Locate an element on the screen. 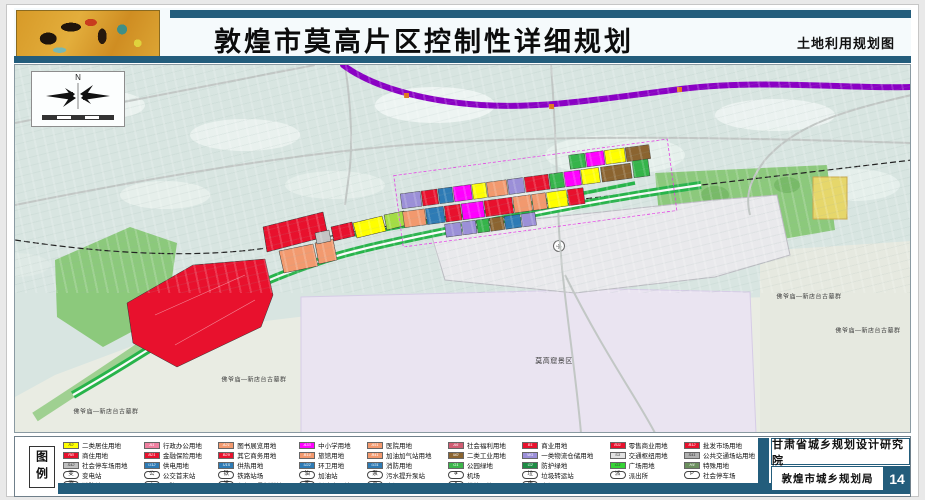 Image resolution: width=925 pixels, height=500 pixels. legend-item: 油加油站 is located at coordinates (325, 475).